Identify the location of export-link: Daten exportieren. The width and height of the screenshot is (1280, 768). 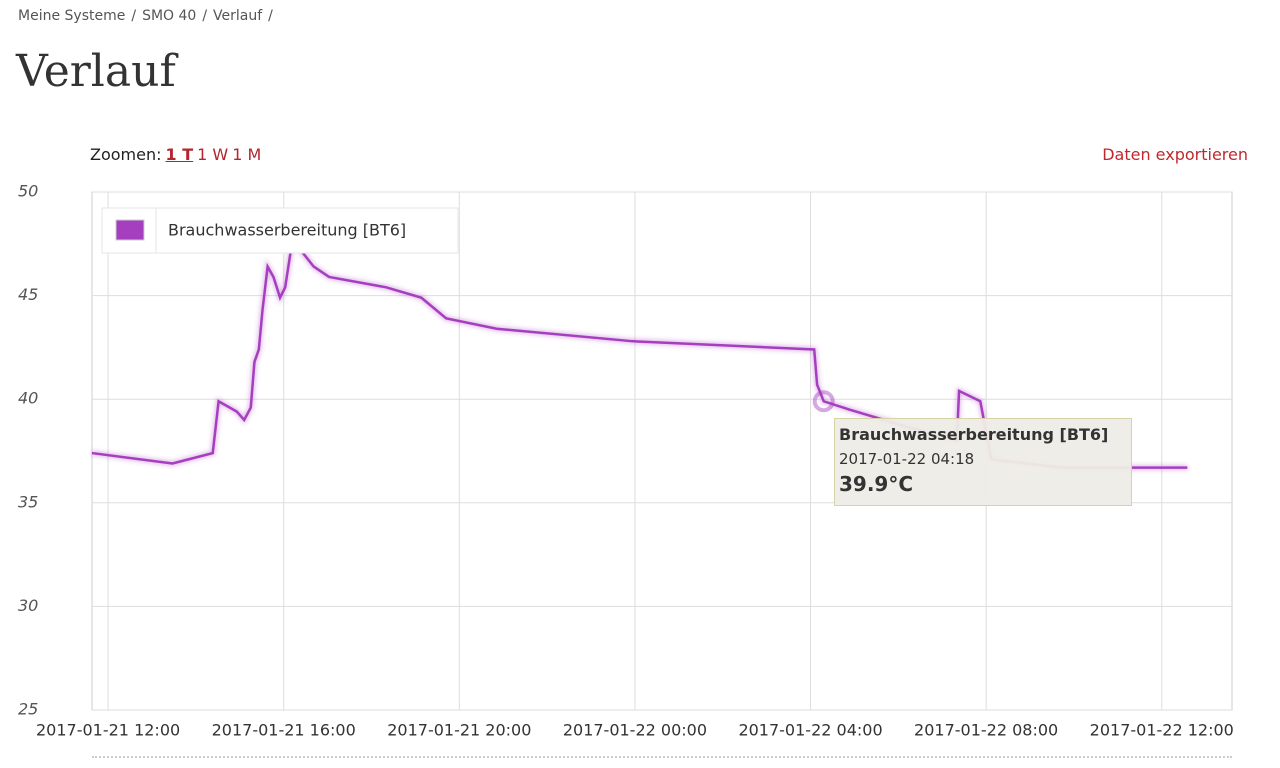
(1175, 154).